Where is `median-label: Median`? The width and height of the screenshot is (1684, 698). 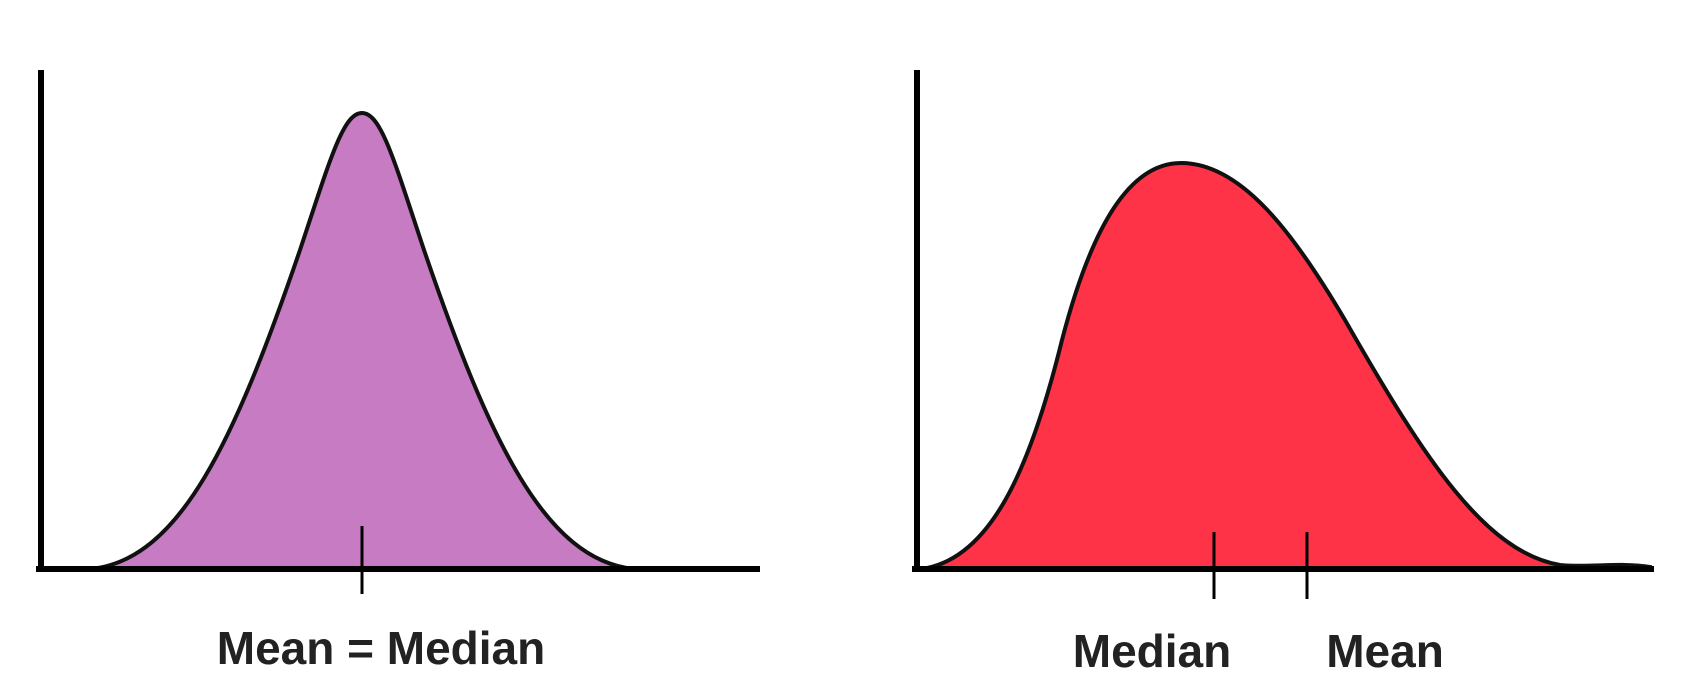
median-label: Median is located at coordinates (1152, 651).